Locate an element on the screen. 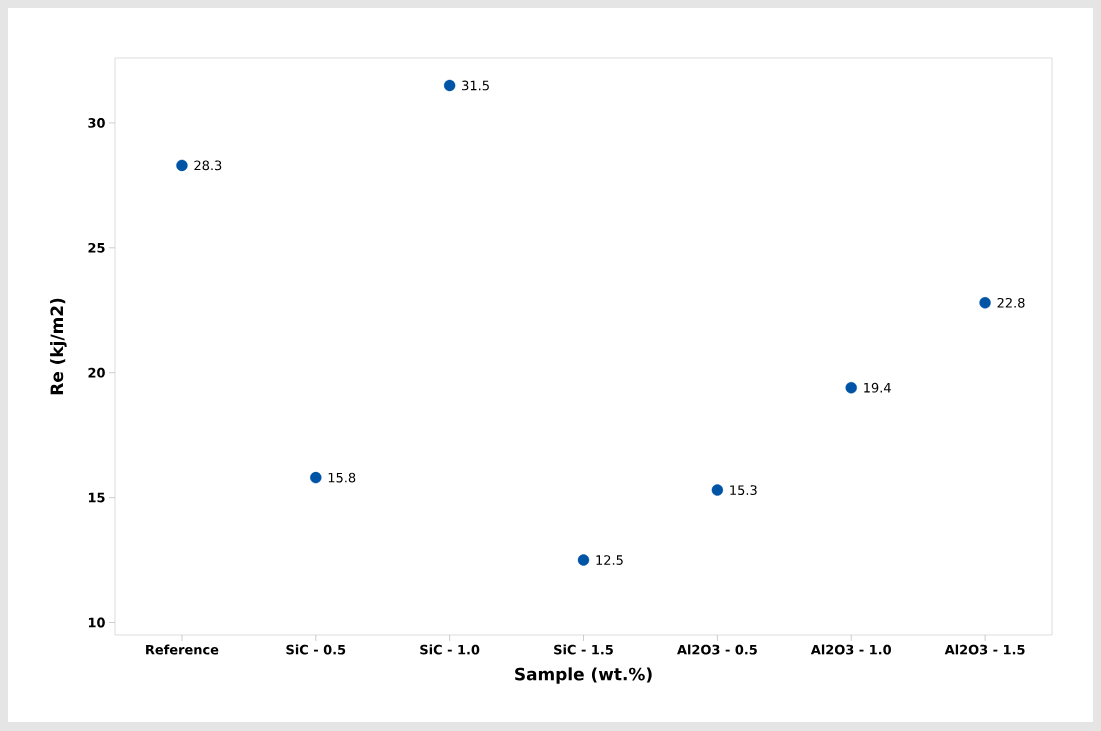 The image size is (1101, 731). data-label: 15.3 is located at coordinates (743, 490).